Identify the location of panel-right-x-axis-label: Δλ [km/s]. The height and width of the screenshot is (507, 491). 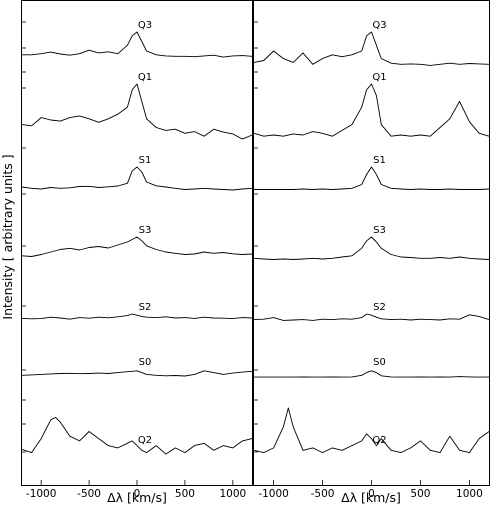
(371, 497).